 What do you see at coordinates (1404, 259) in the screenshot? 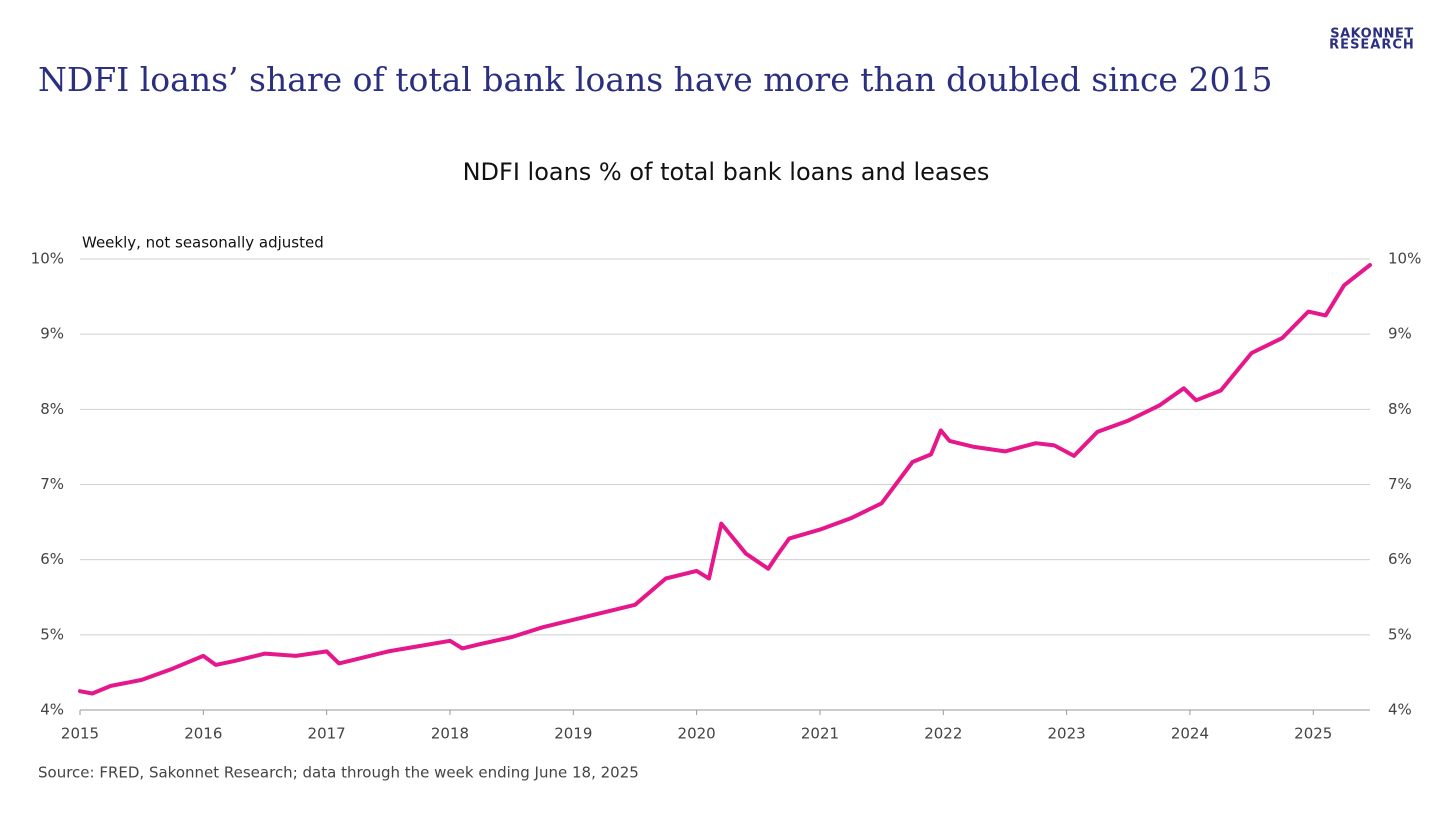
I see `y2-tick-label: 10%` at bounding box center [1404, 259].